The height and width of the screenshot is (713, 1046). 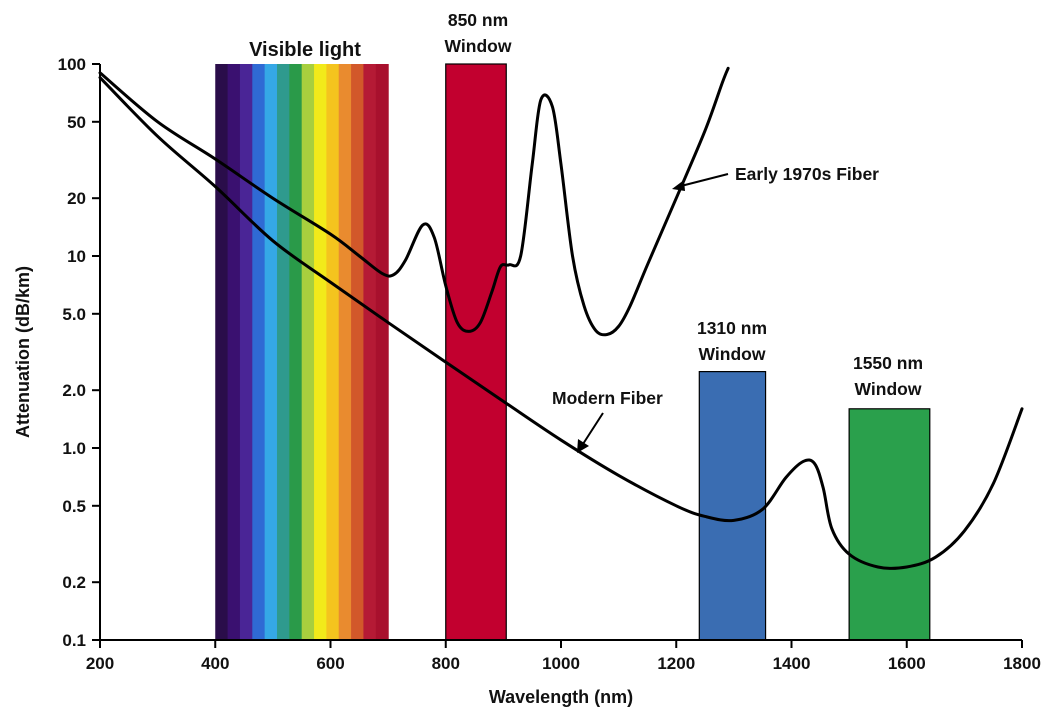 What do you see at coordinates (74, 582) in the screenshot?
I see `y-tick-label: 0.2` at bounding box center [74, 582].